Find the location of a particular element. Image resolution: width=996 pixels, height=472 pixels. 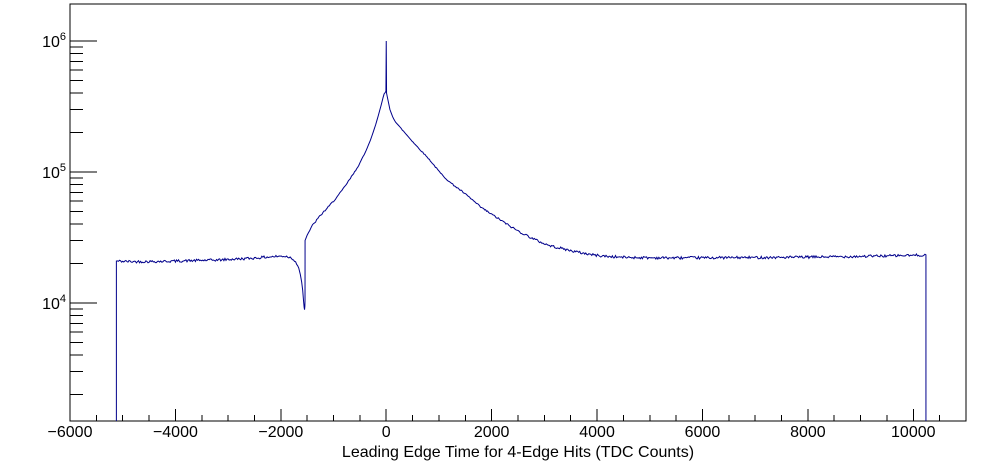

y-tick-label: 10⁴ is located at coordinates (54, 303).